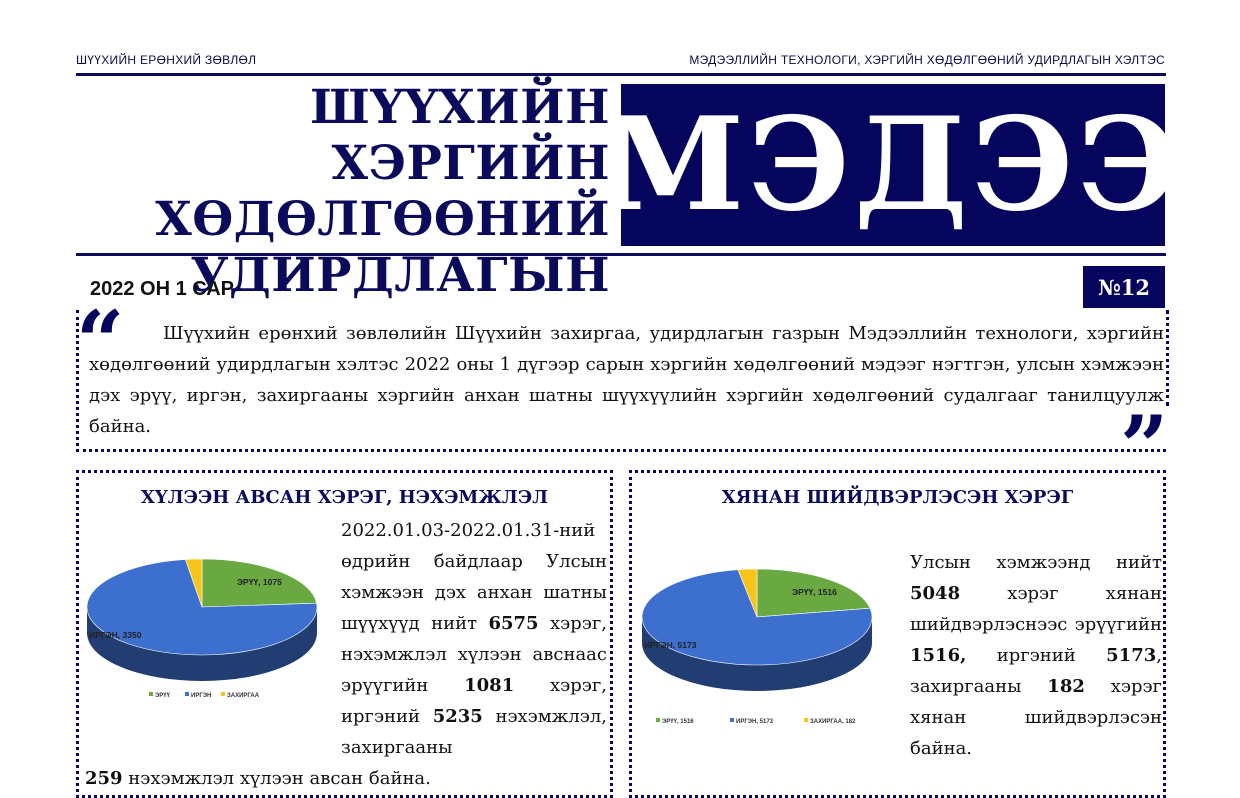 The image size is (1240, 798). What do you see at coordinates (474, 732) in the screenshot?
I see `text-segment: нэхэмжлэл, захиргааны` at bounding box center [474, 732].